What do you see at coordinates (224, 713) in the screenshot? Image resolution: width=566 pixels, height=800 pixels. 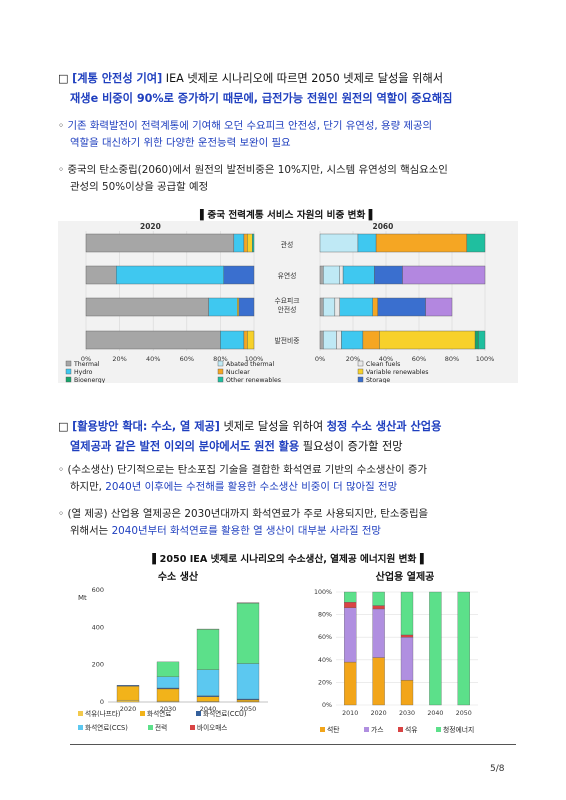 I see `chart2-legend-label: 화석연료(CCU)` at bounding box center [224, 713].